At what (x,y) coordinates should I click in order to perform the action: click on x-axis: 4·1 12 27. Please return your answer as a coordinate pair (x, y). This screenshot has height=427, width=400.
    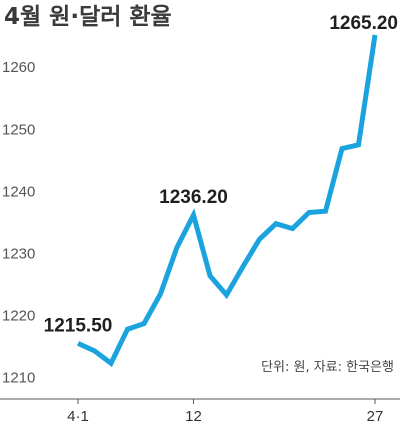
    Looking at the image, I should click on (225, 412).